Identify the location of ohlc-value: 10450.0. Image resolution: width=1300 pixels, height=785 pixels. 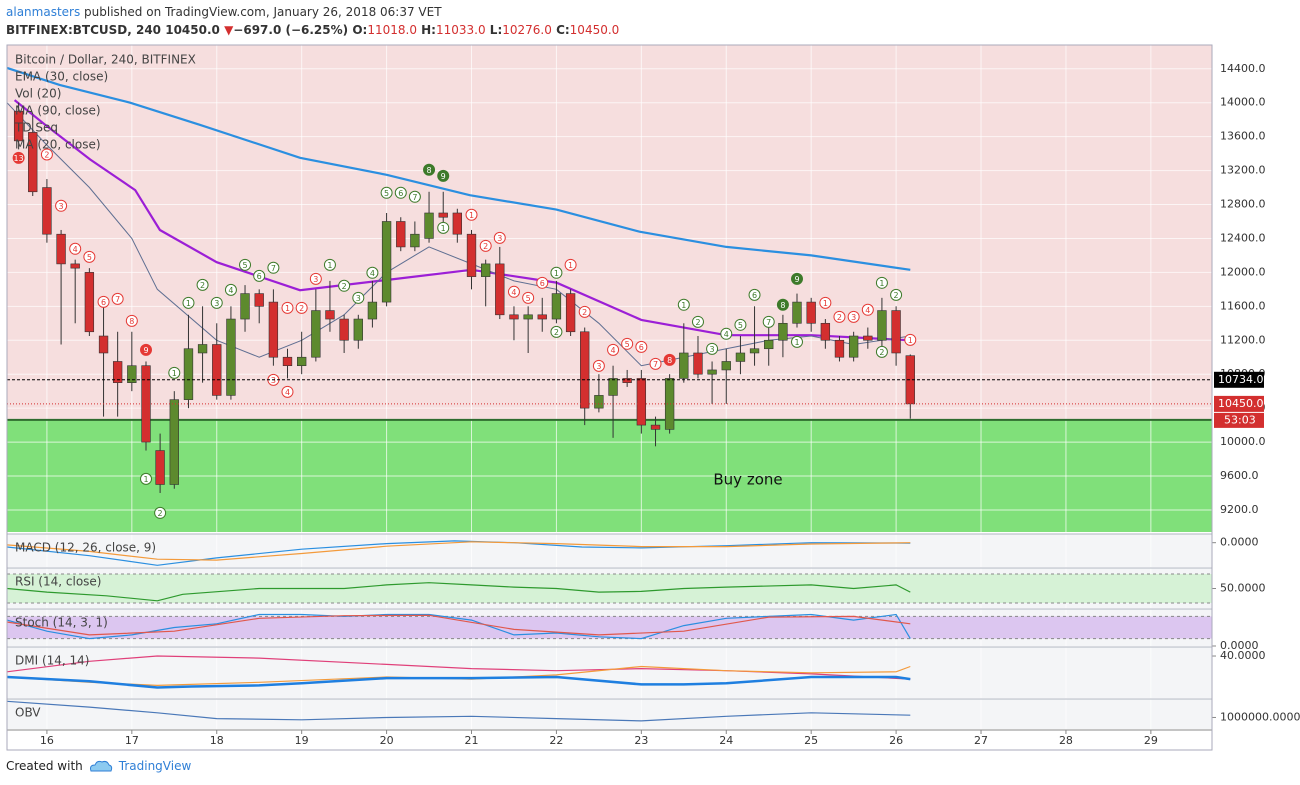
(594, 30).